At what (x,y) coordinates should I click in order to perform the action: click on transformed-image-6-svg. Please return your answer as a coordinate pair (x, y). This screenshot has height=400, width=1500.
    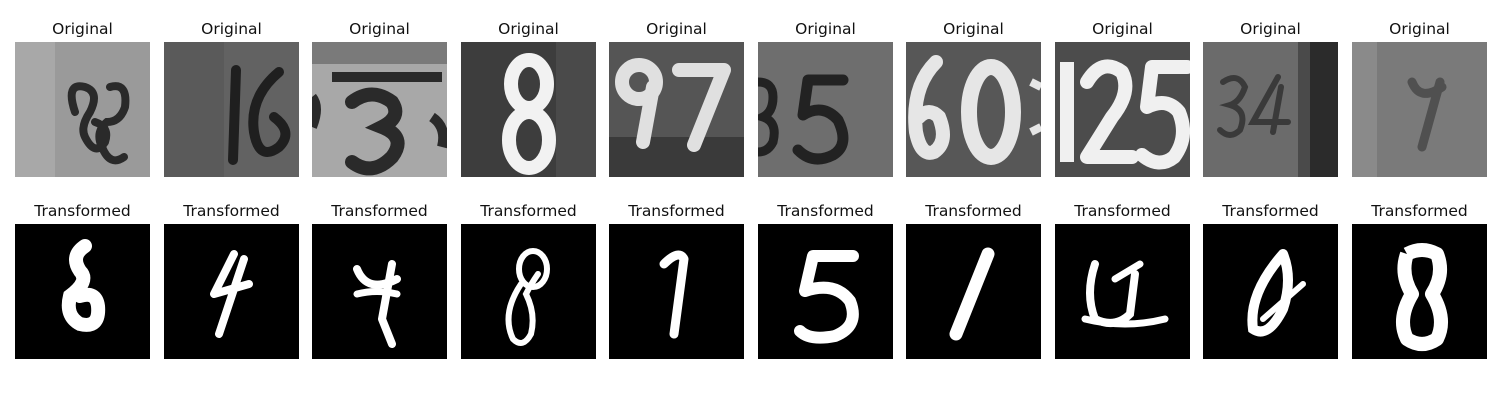
    Looking at the image, I should click on (825, 291).